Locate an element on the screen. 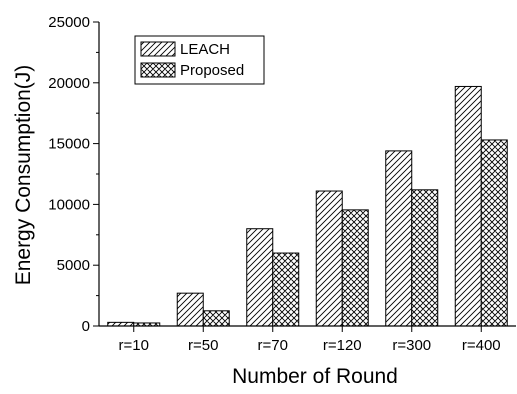  bar-leach-r50 is located at coordinates (190, 309).